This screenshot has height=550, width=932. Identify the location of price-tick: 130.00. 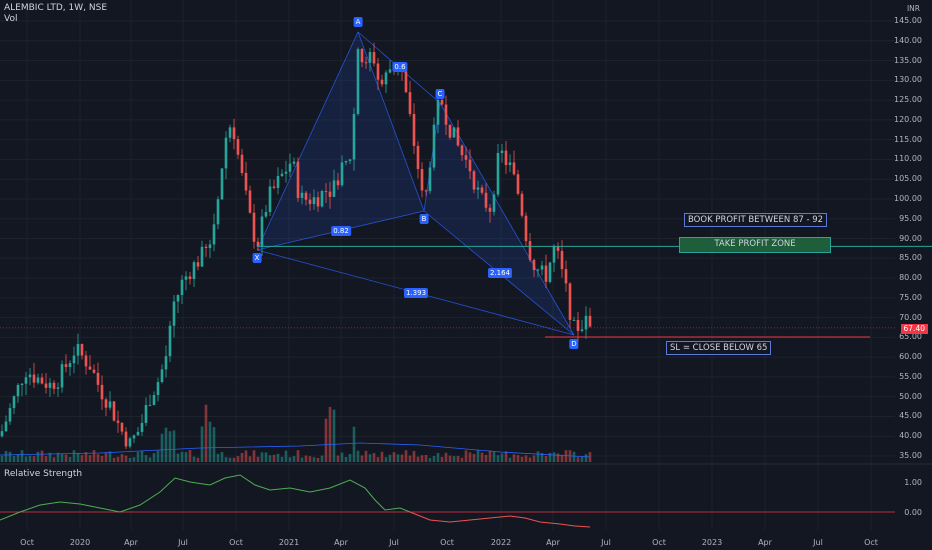
(908, 80).